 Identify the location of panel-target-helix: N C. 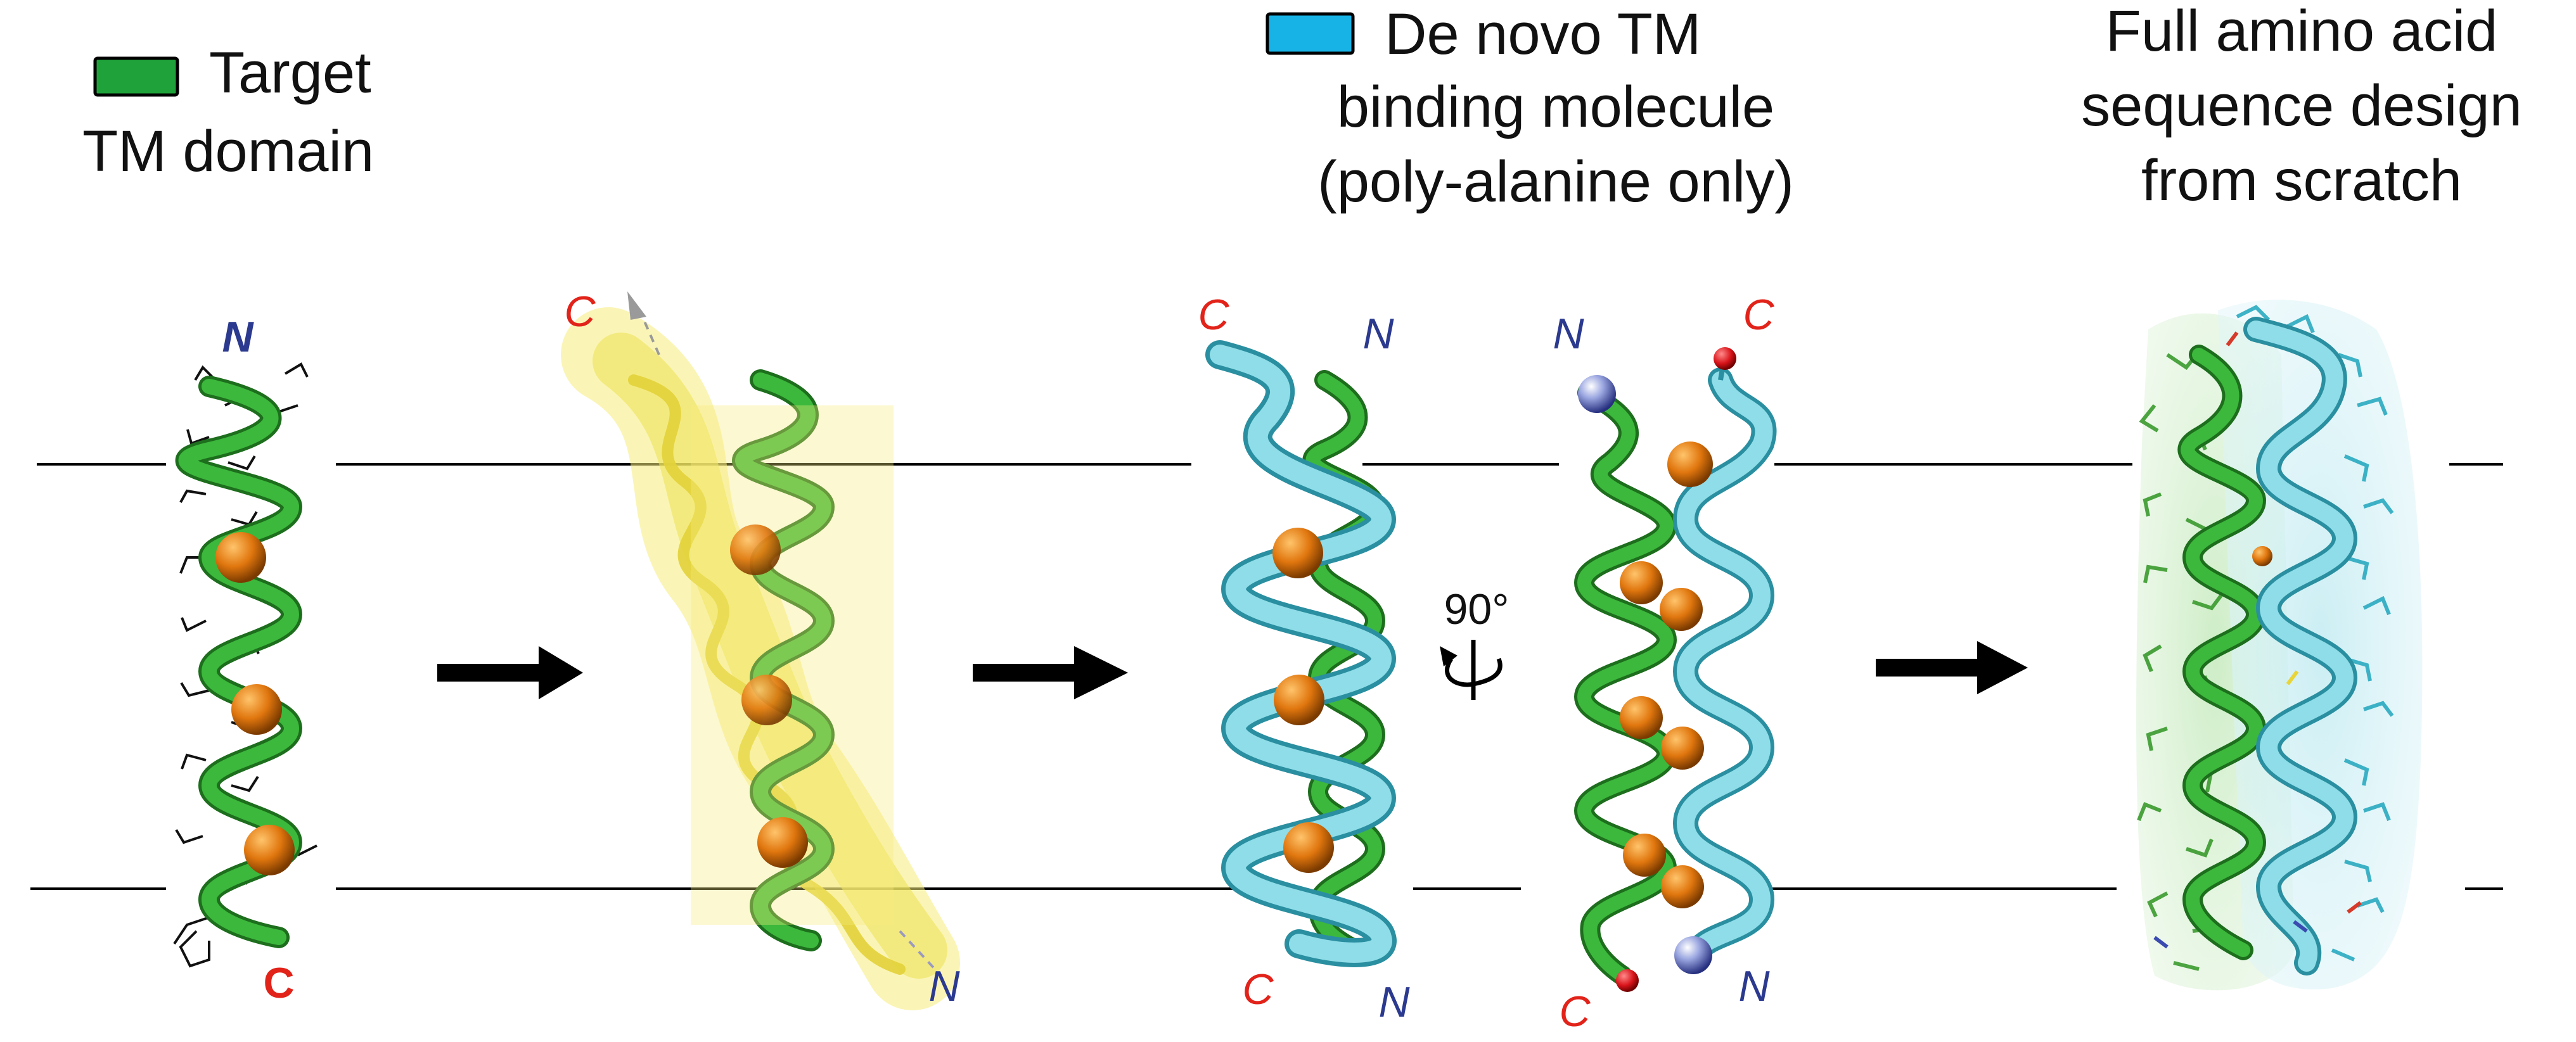
(245, 660).